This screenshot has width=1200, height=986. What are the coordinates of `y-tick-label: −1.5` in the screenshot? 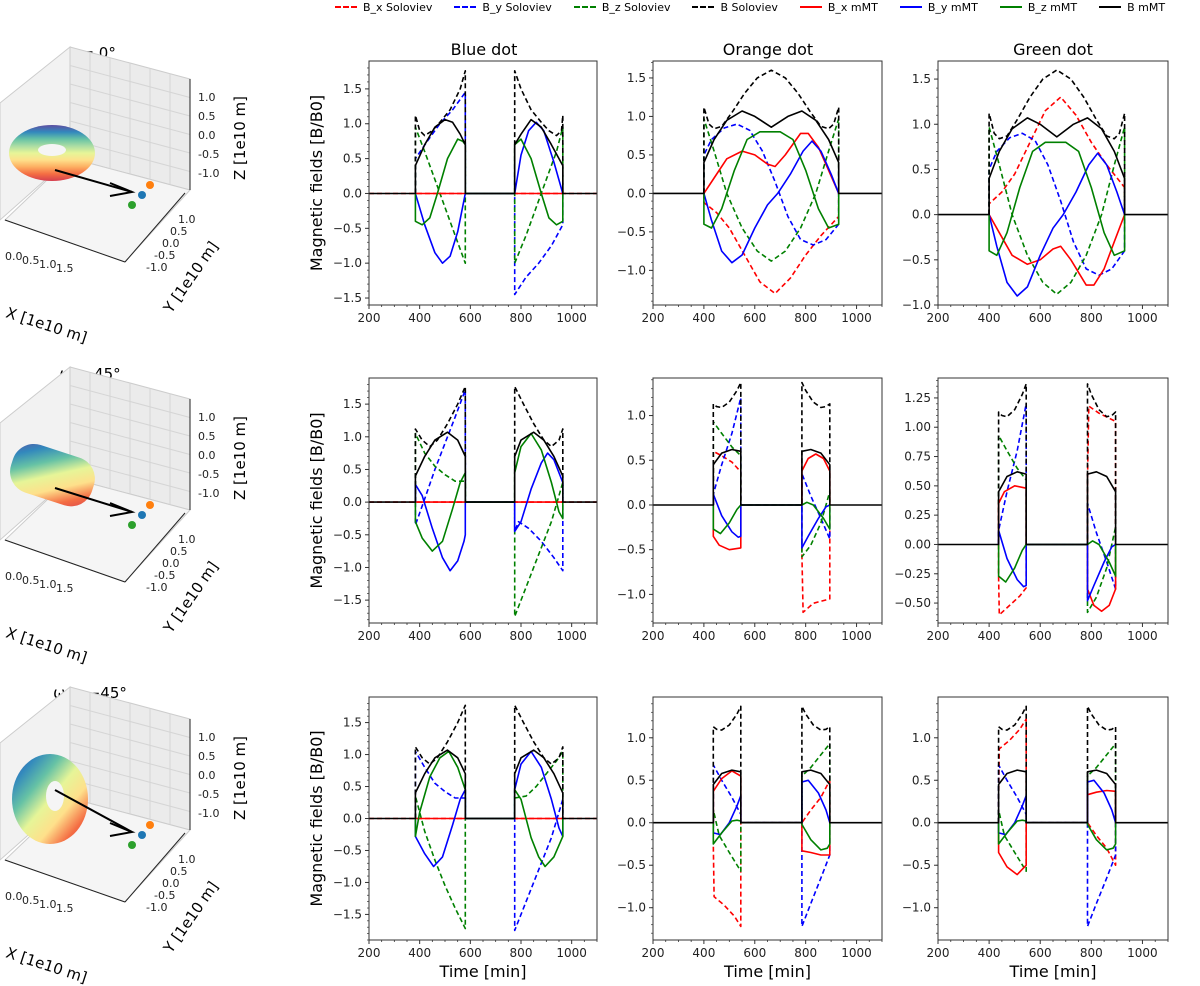 It's located at (347, 914).